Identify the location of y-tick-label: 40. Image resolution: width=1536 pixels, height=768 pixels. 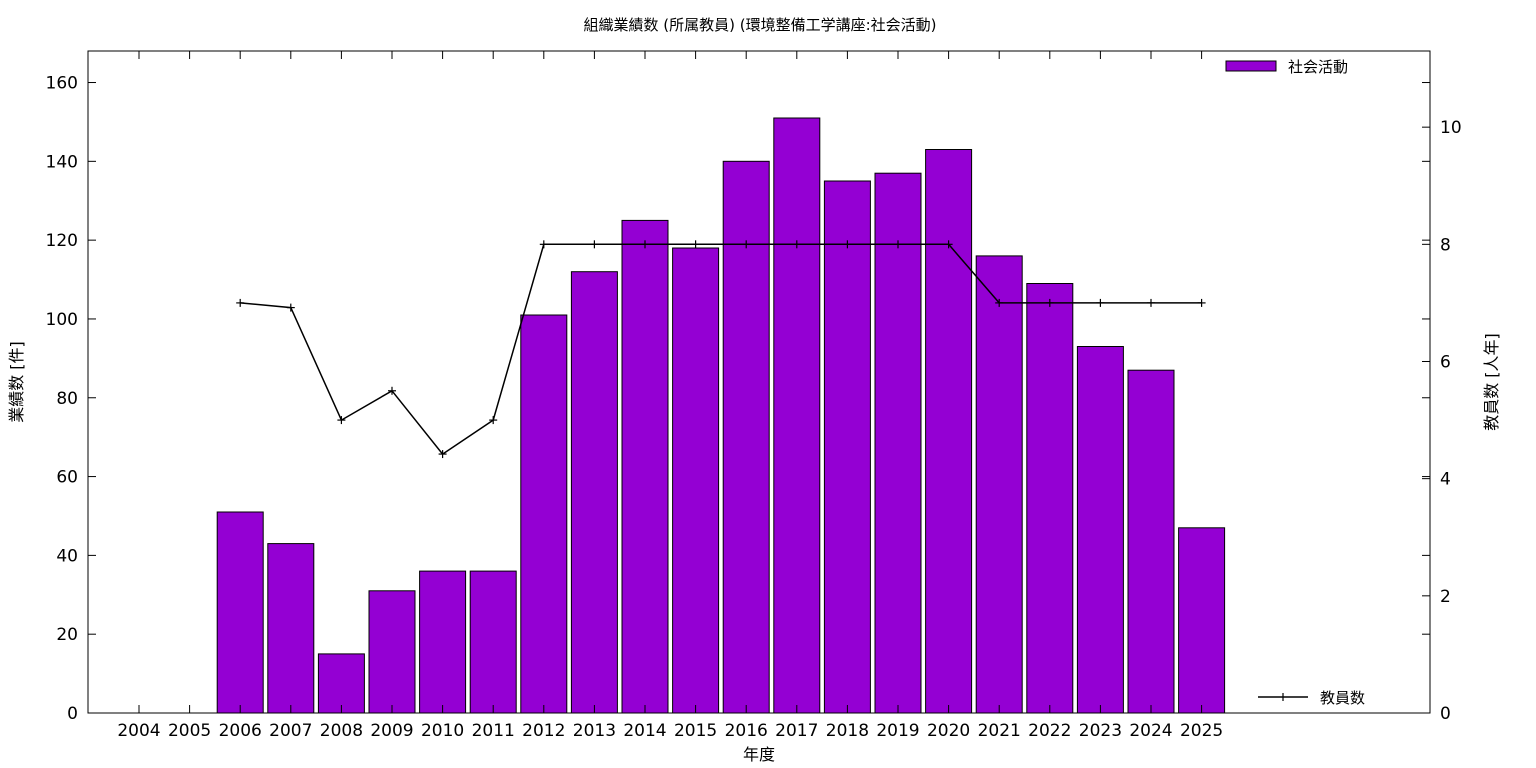
(67, 556).